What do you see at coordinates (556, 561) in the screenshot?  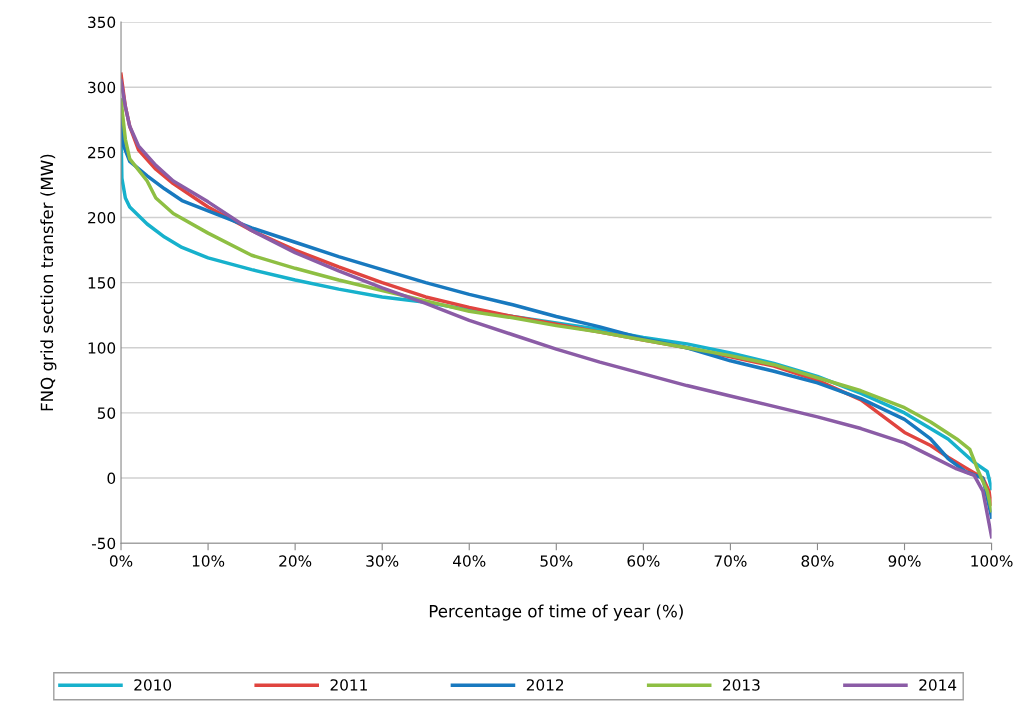 I see `x-tick-label: 50%` at bounding box center [556, 561].